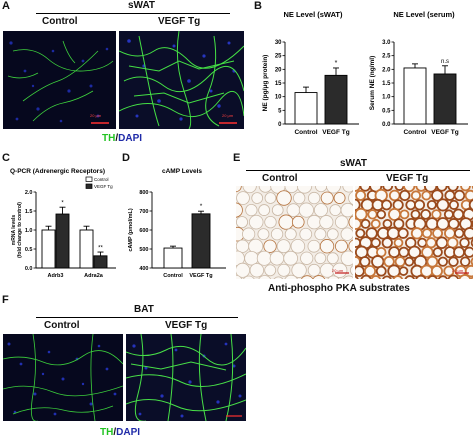  I want to click on panel-a-control-label: Control, so click(60, 21).